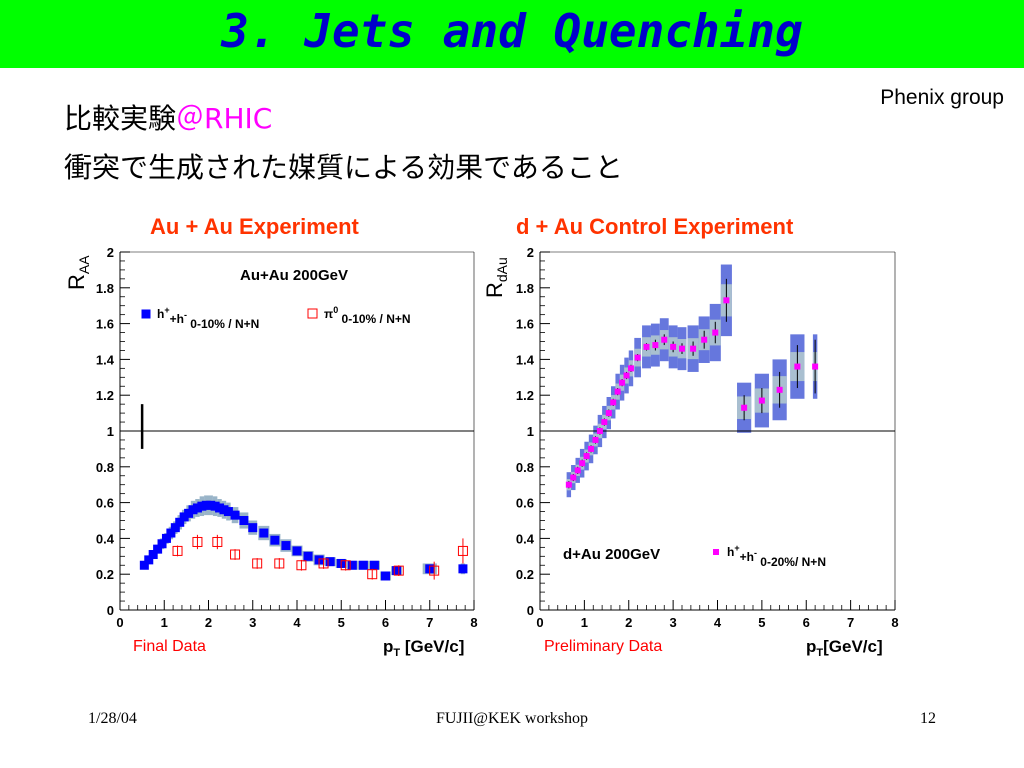 The height and width of the screenshot is (768, 1024). I want to click on x-axis-label-main: p, so click(811, 646).